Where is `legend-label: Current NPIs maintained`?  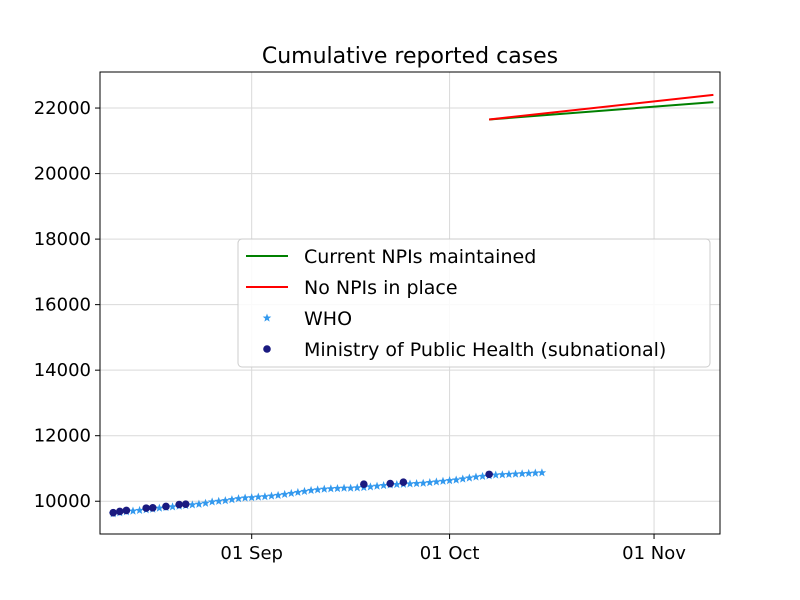
legend-label: Current NPIs maintained is located at coordinates (420, 257).